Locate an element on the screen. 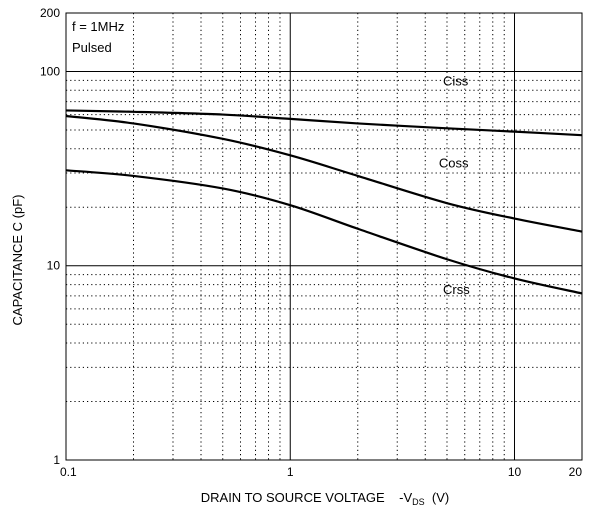  x-axis-label: DRAIN TO SOURCE VOLTAGE -VDS (V) is located at coordinates (325, 498).